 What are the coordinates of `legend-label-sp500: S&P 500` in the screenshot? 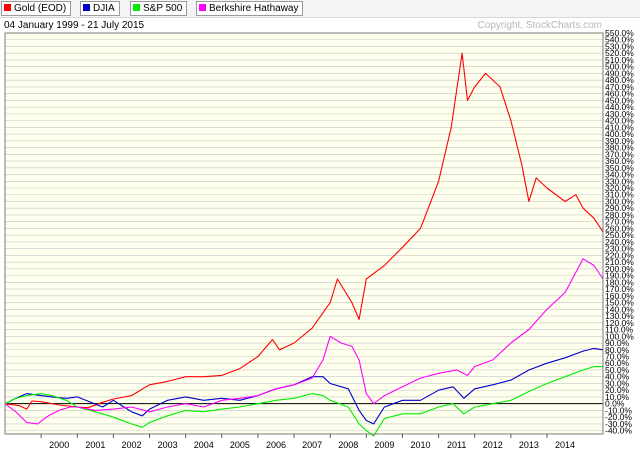 It's located at (163, 8).